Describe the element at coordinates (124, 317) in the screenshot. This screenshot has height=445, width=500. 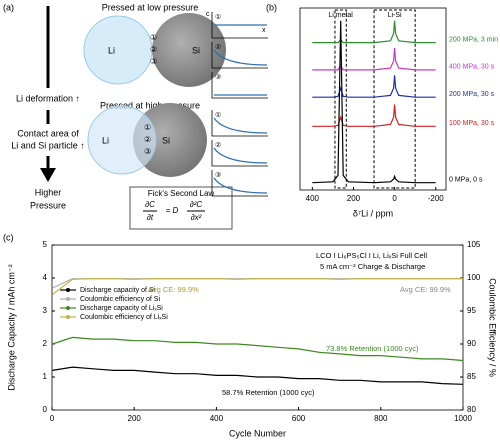
I see `legend-label: Coulombic efficiency of LiₓSi` at that location.